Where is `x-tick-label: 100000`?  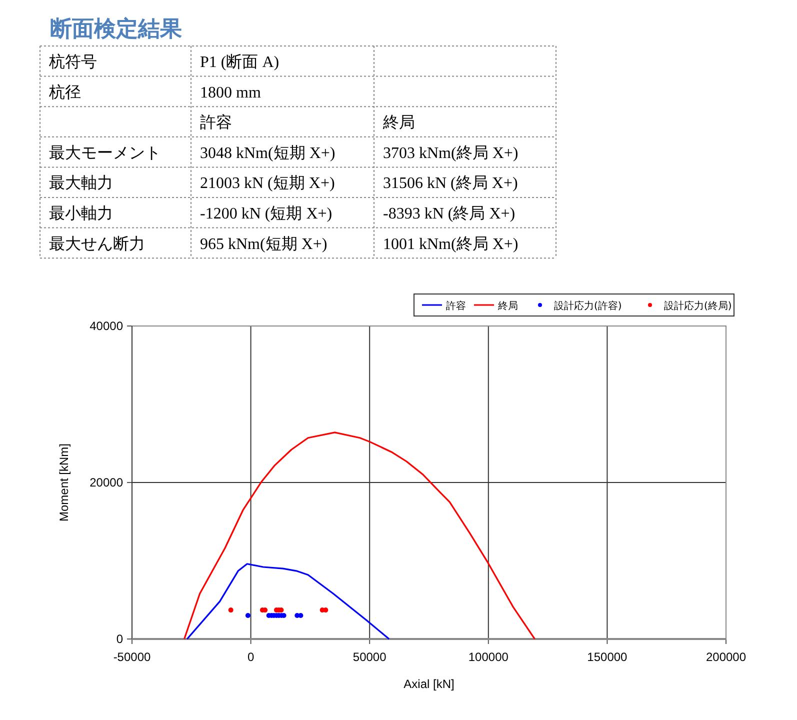
x-tick-label: 100000 is located at coordinates (488, 657).